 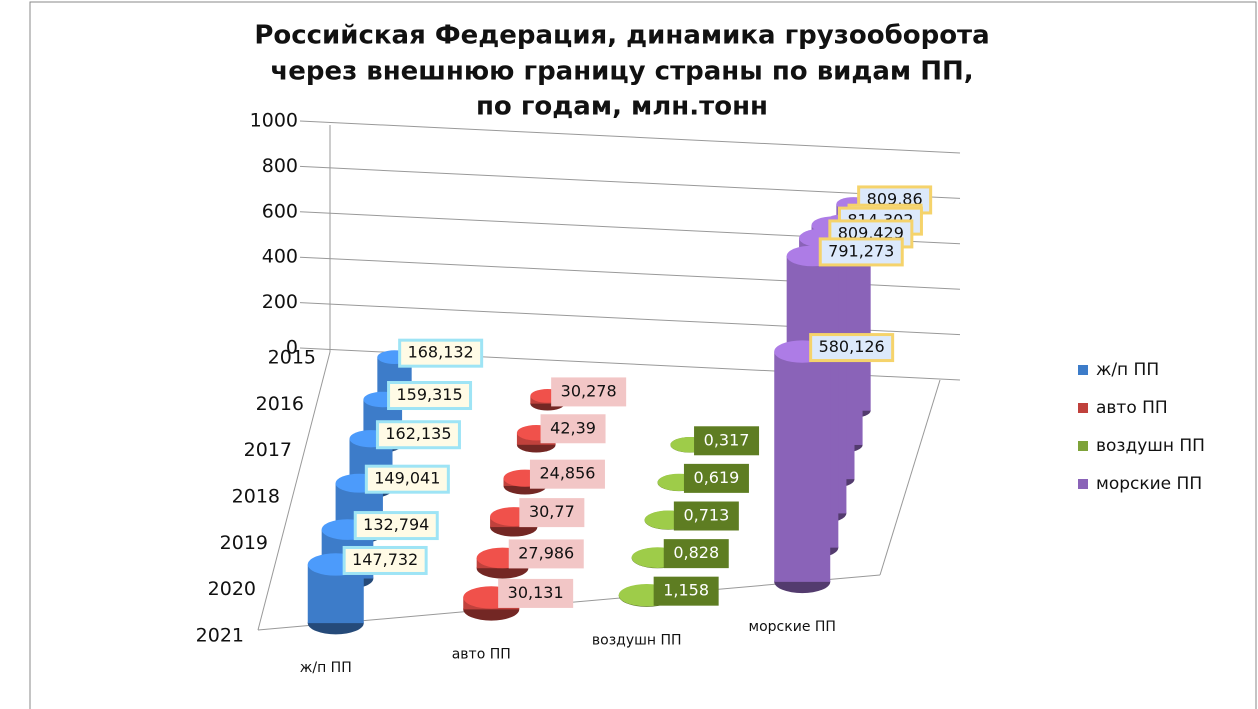 I want to click on year-label: 2016, so click(x=280, y=404).